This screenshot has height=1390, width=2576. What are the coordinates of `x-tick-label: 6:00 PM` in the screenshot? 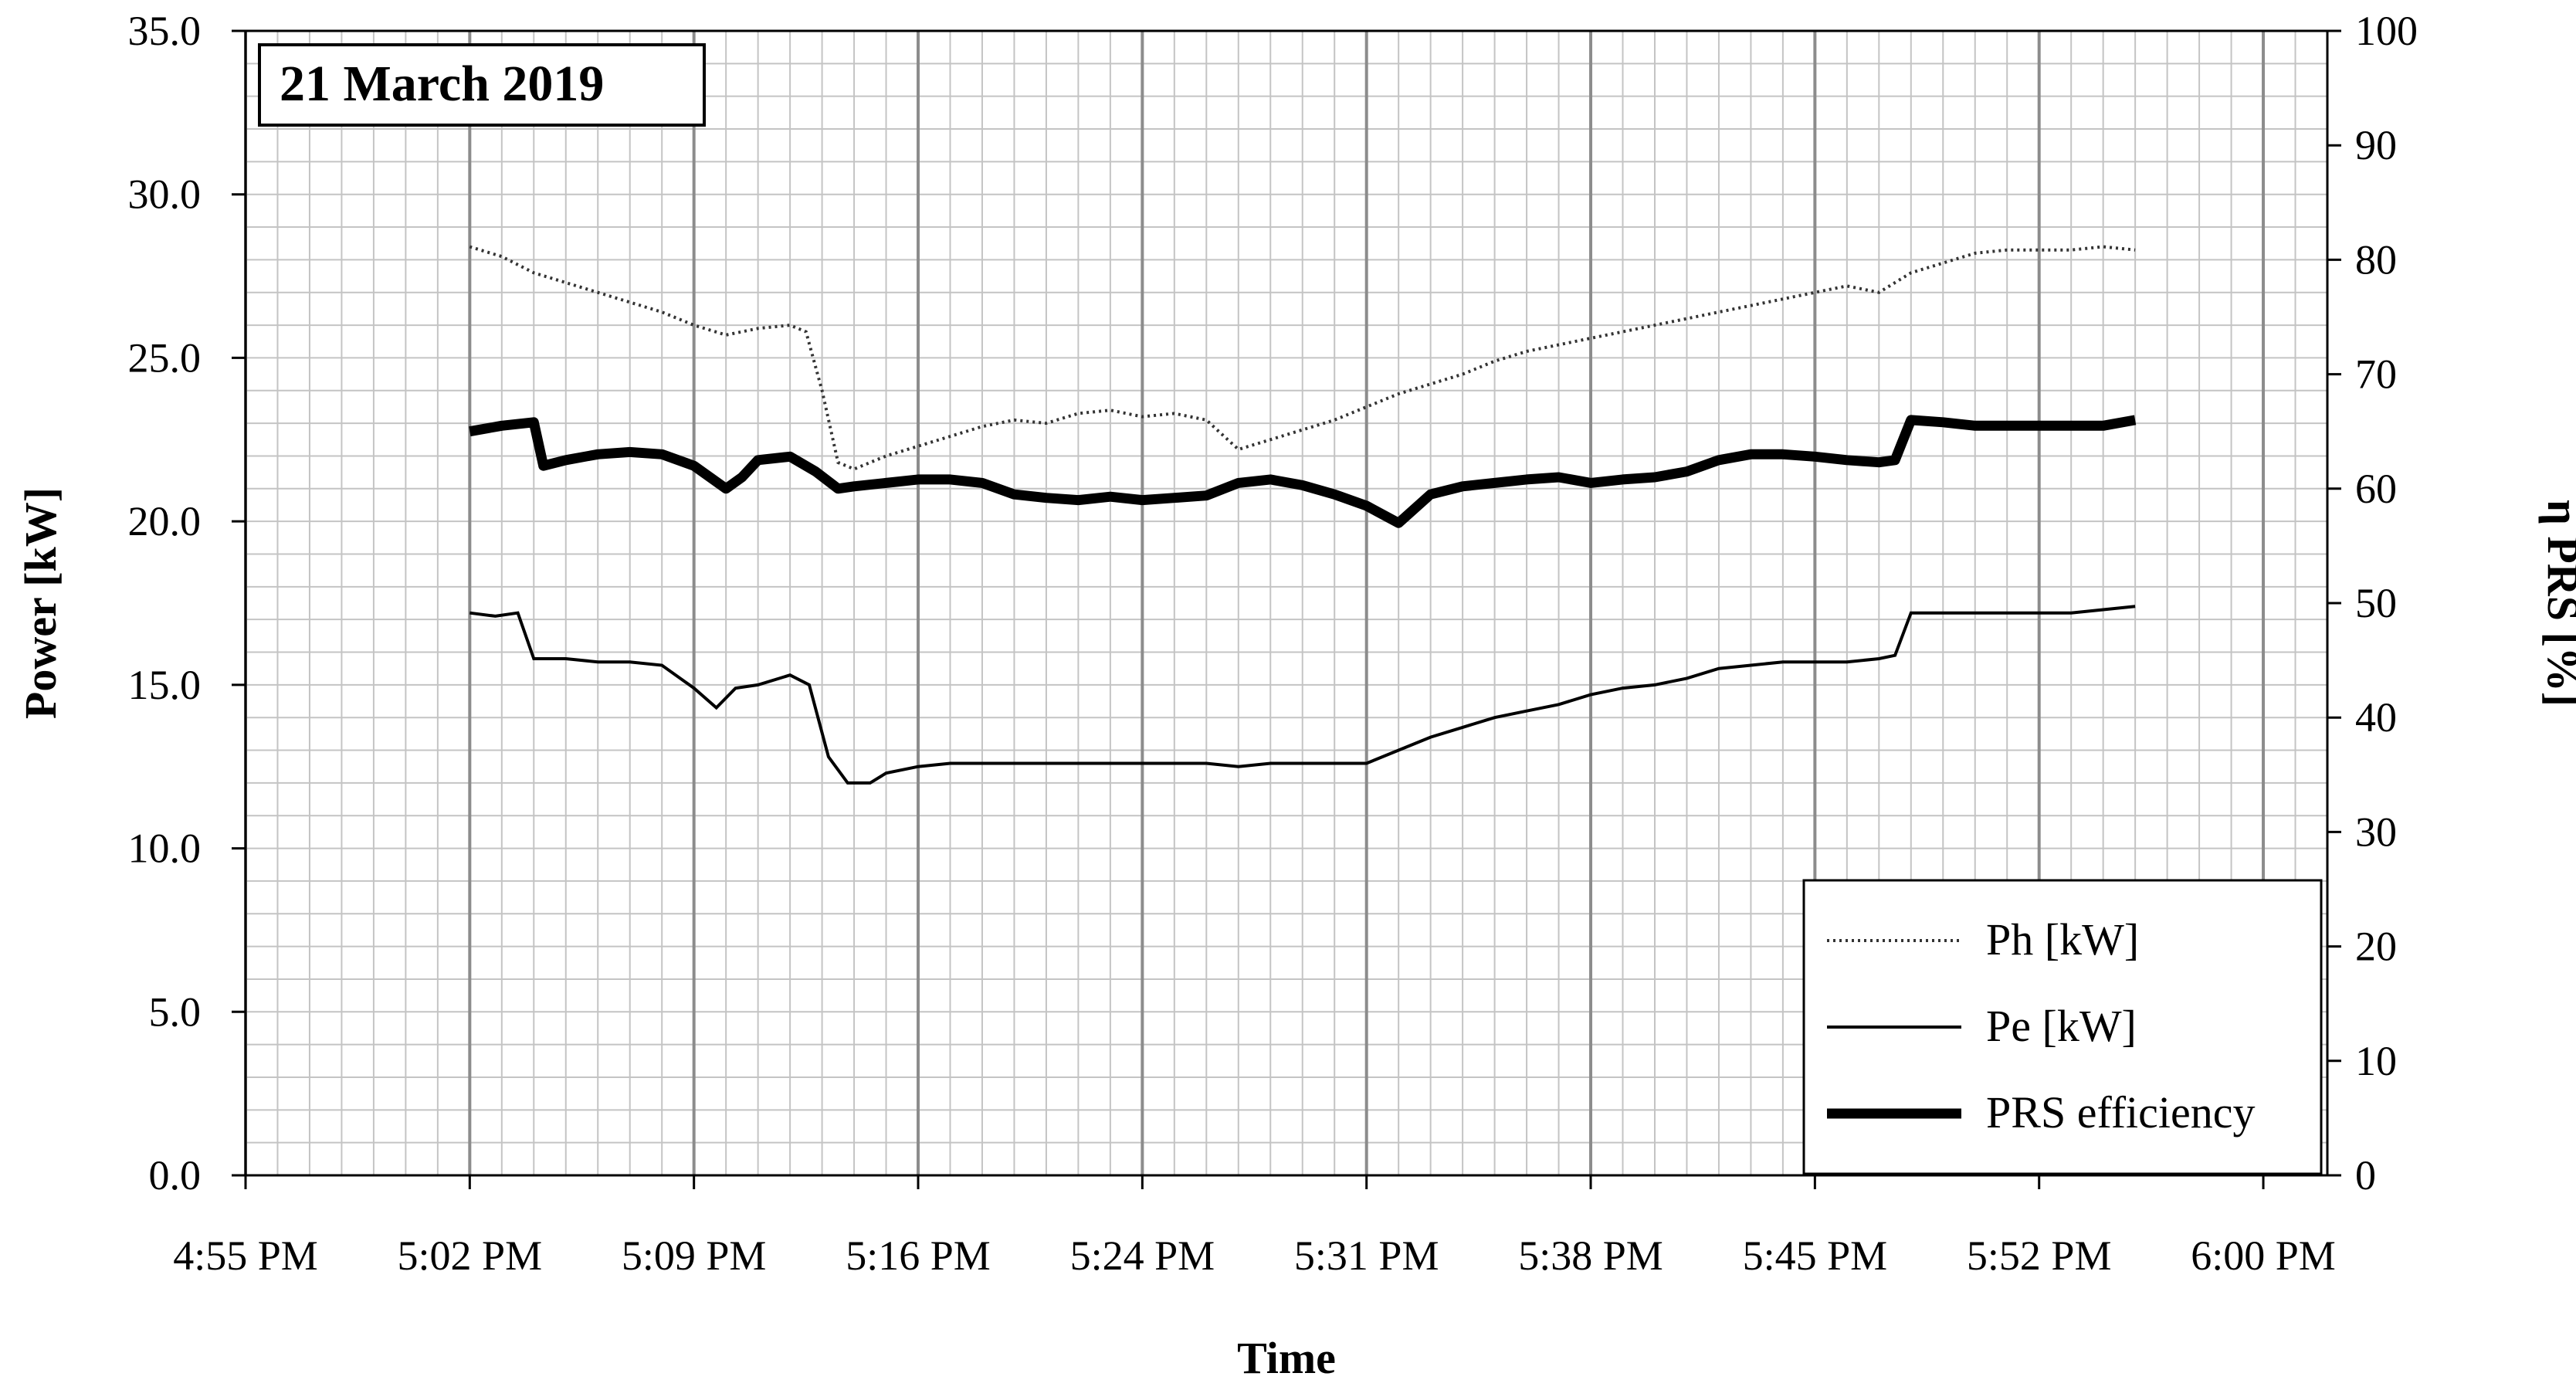 It's located at (2263, 1255).